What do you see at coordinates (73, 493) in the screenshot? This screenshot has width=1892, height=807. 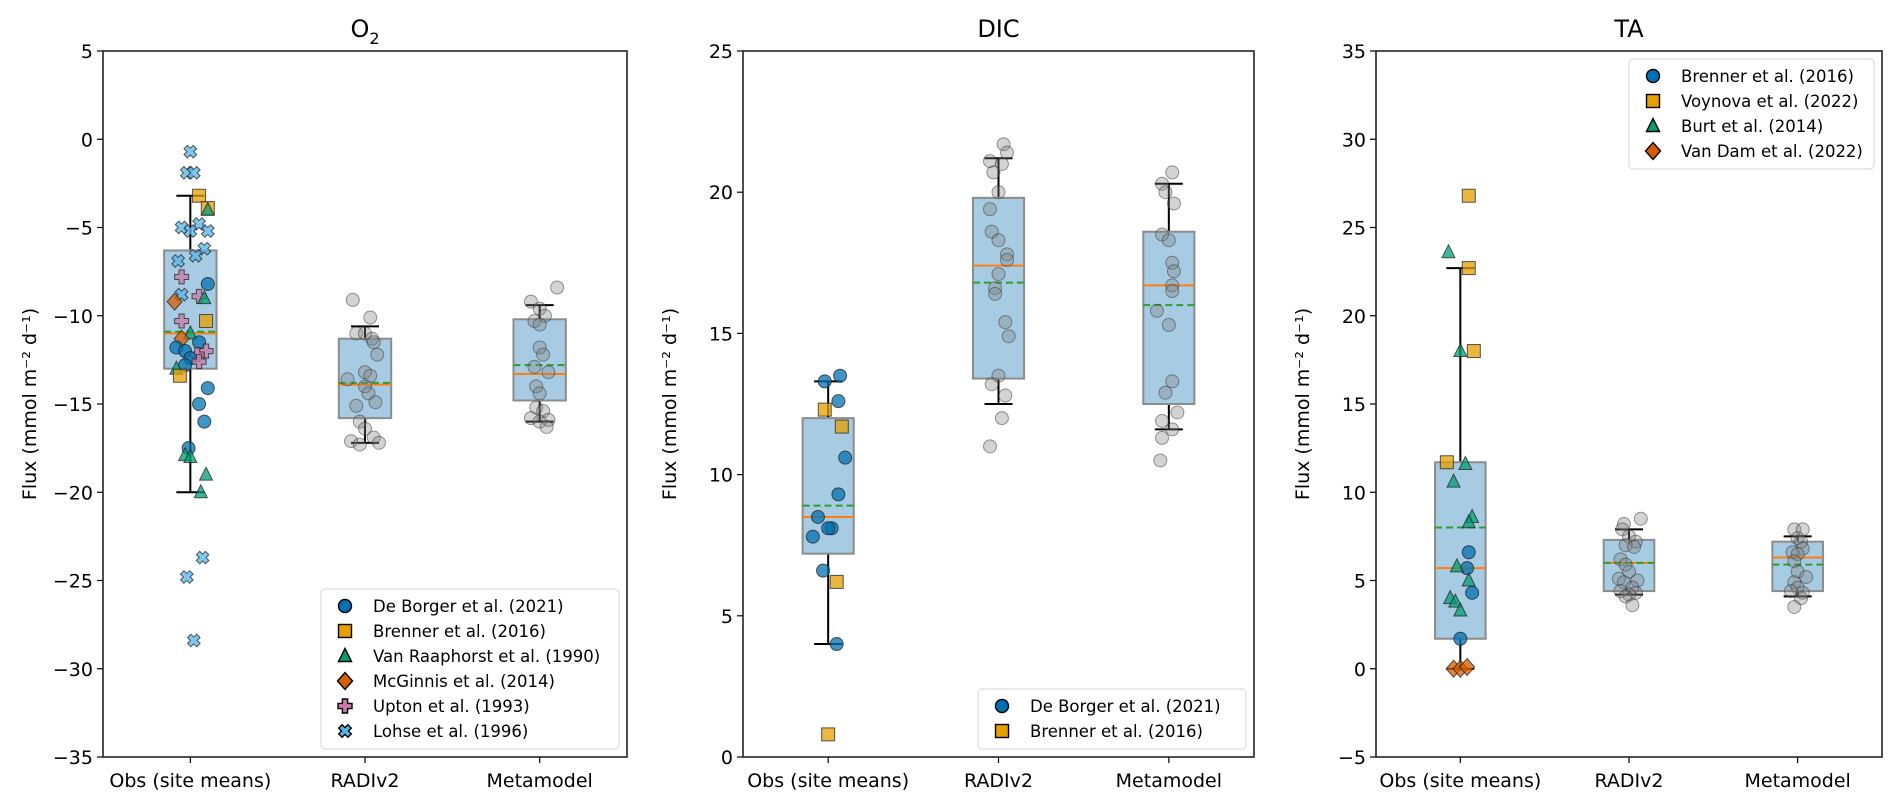 I see `y-tick-label: −20` at bounding box center [73, 493].